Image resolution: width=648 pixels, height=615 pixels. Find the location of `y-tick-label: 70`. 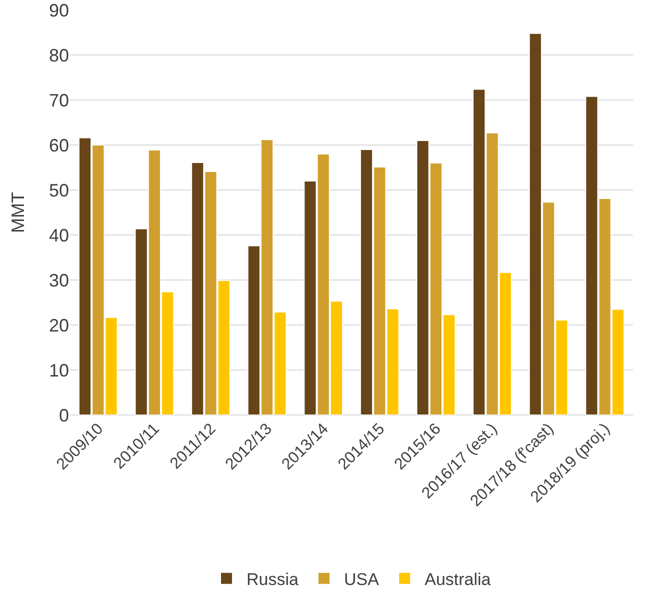

y-tick-label: 70 is located at coordinates (58, 100).